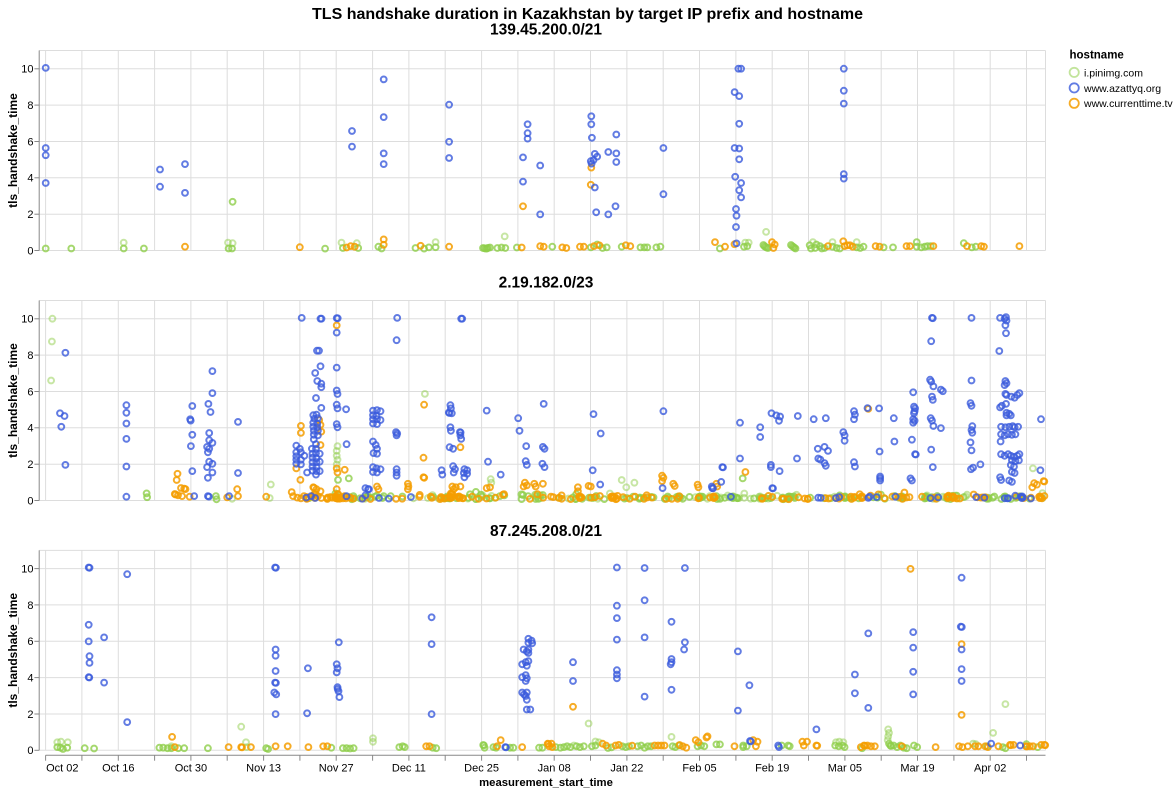 The width and height of the screenshot is (1175, 797). What do you see at coordinates (409, 769) in the screenshot?
I see `svg-text: Dec 11` at bounding box center [409, 769].